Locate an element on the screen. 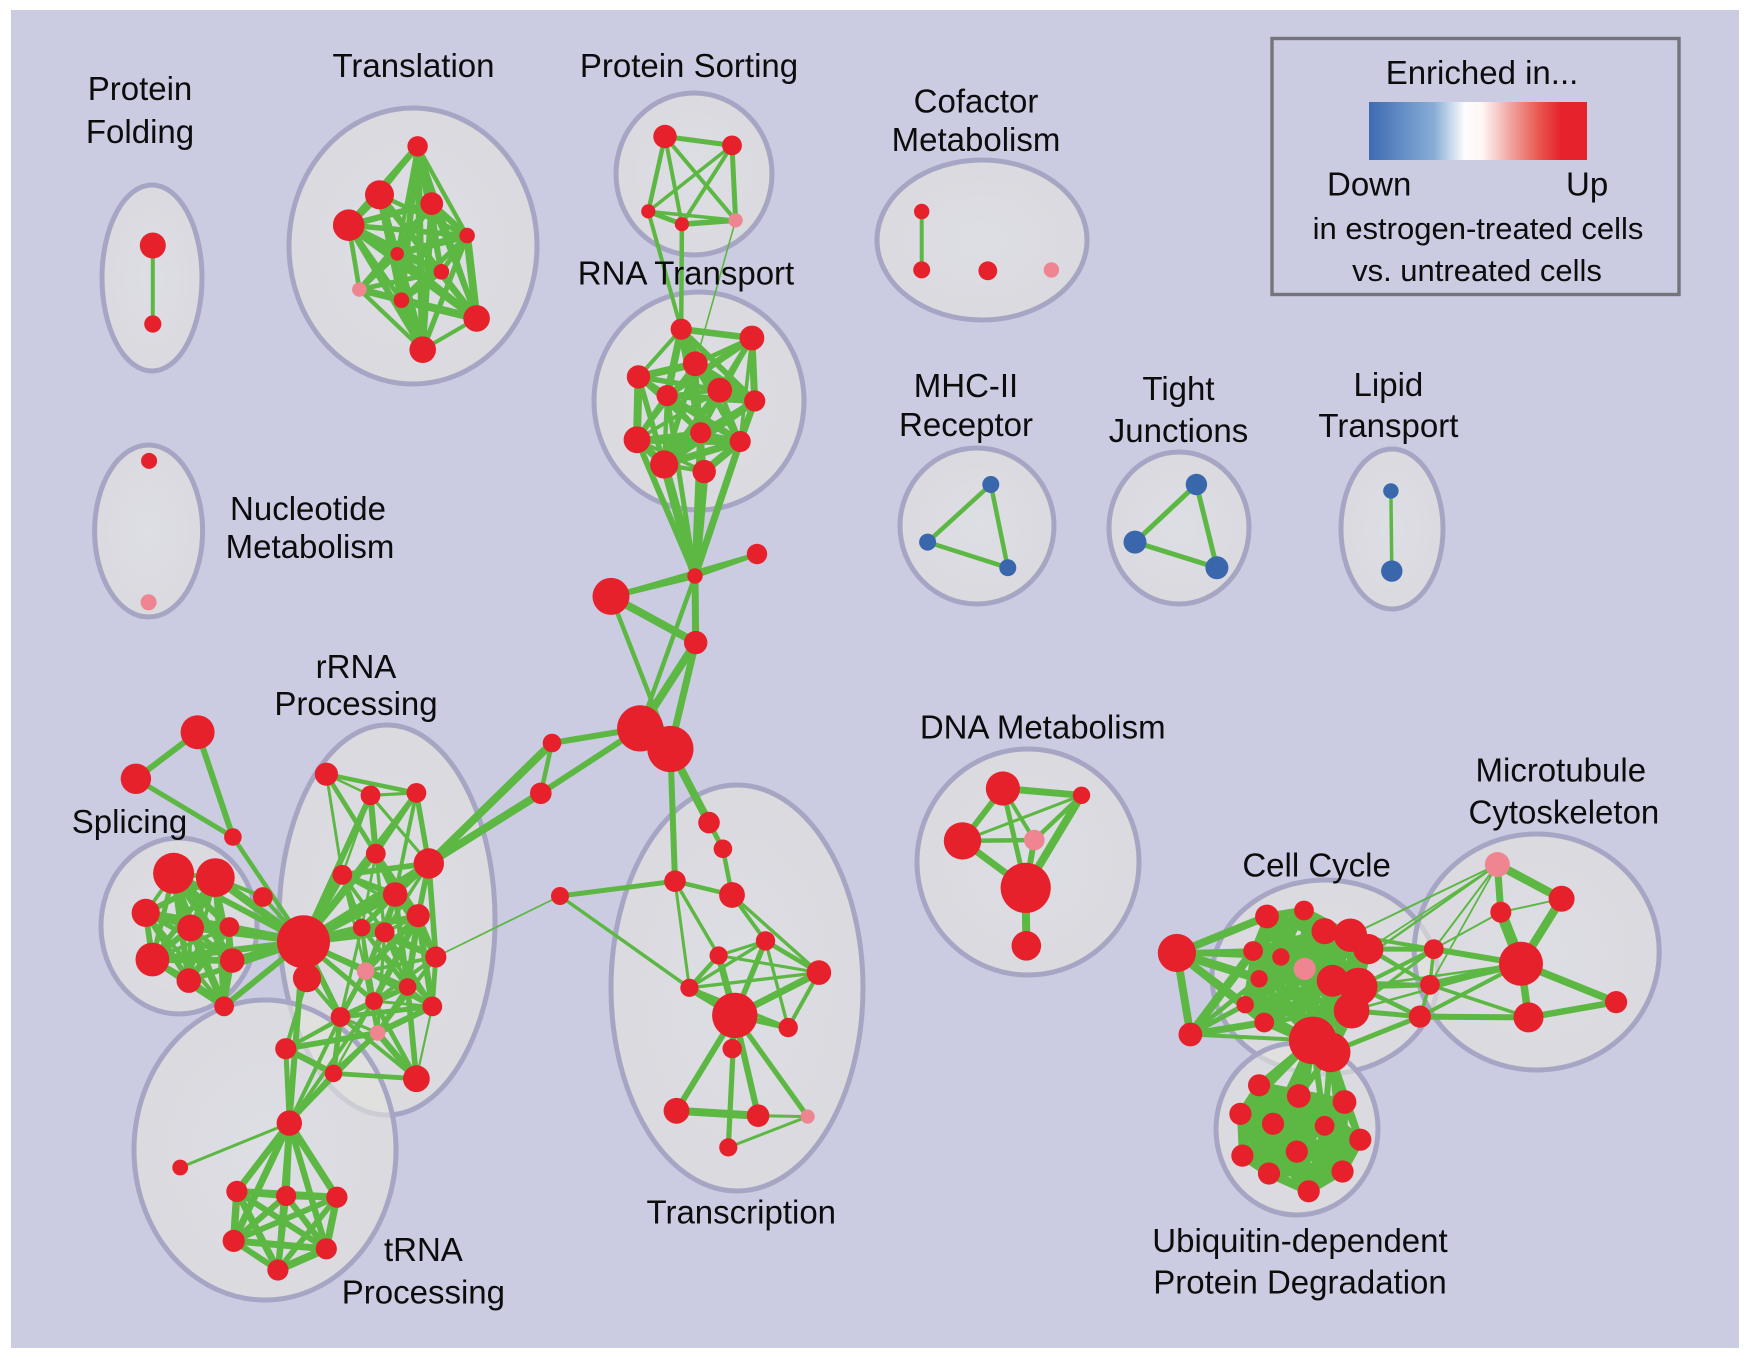 This screenshot has width=1750, height=1360. svg-text: Folding is located at coordinates (140, 131).